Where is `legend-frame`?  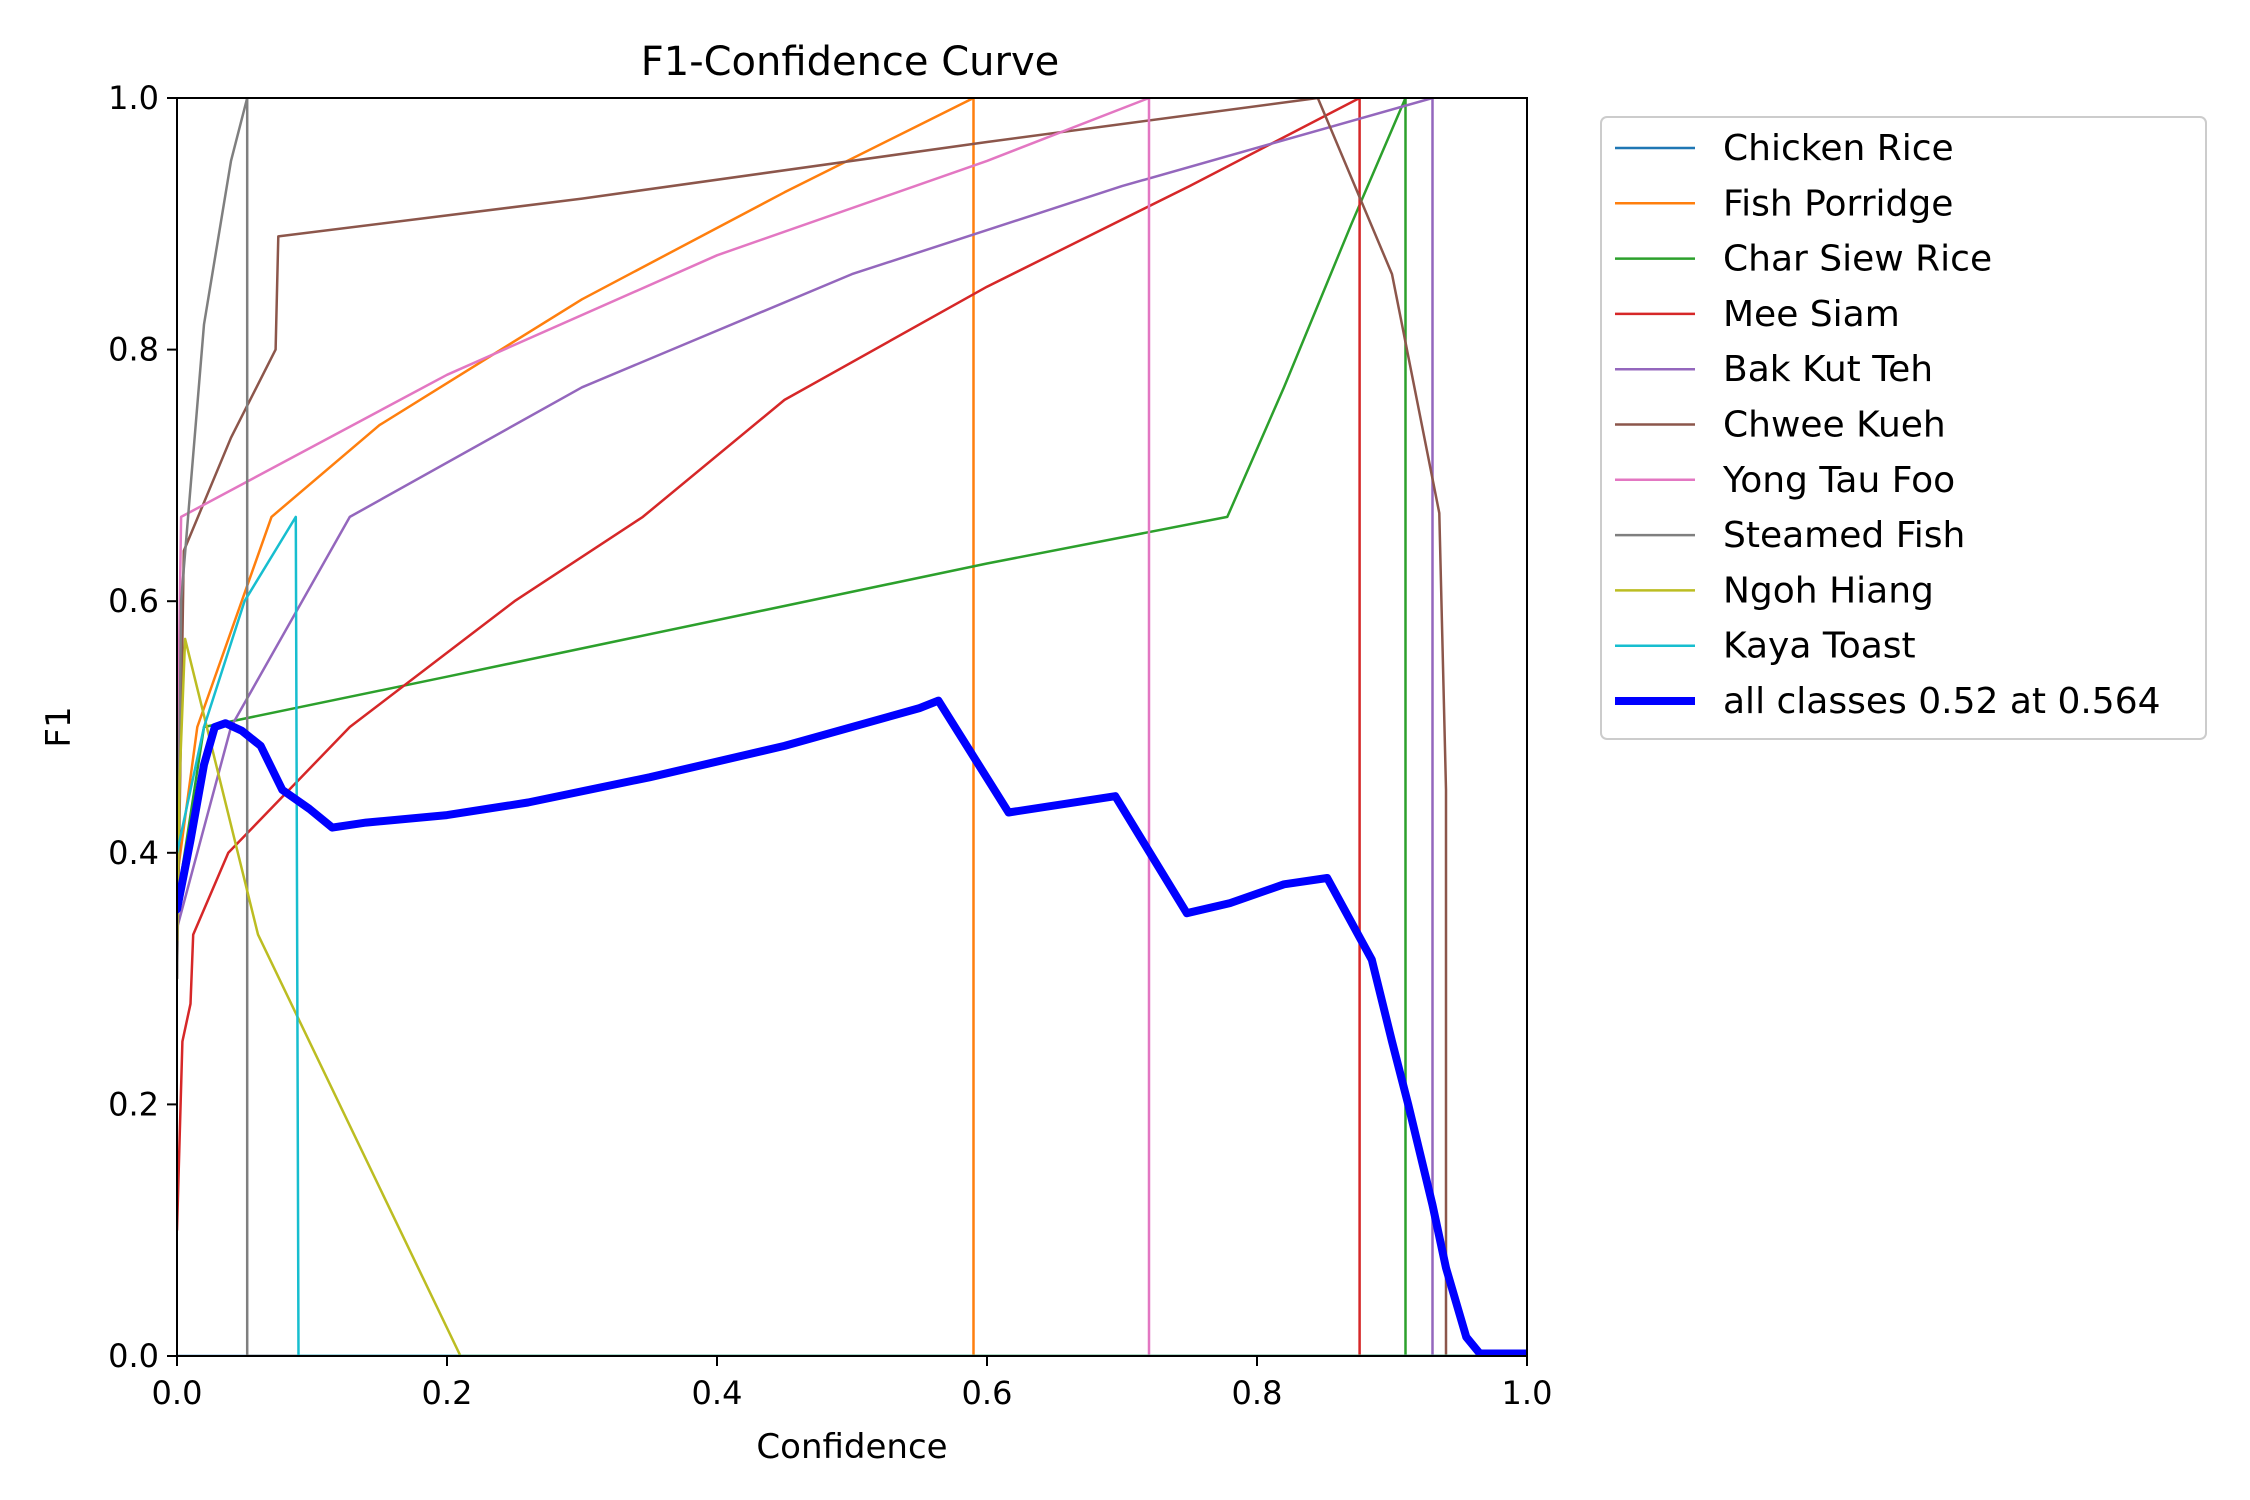
legend-frame is located at coordinates (1903, 428).